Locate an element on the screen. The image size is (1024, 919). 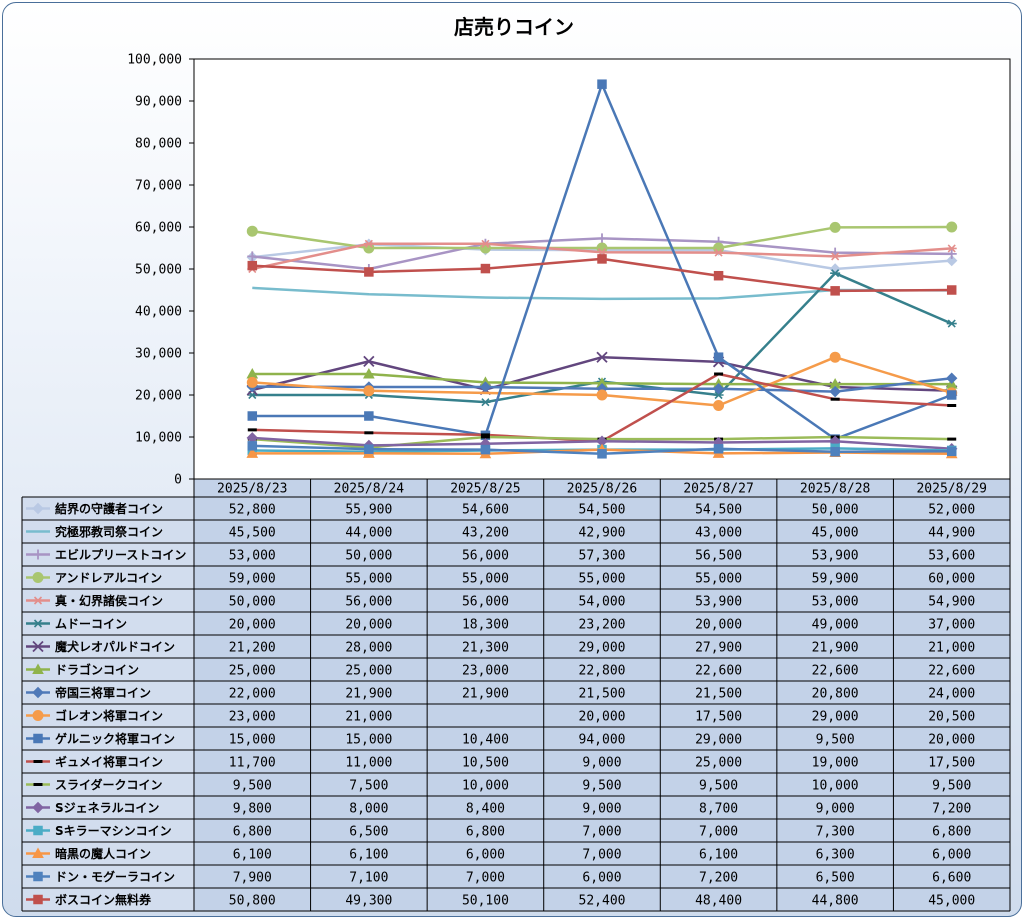
table-value: 6,100 is located at coordinates (252, 855).